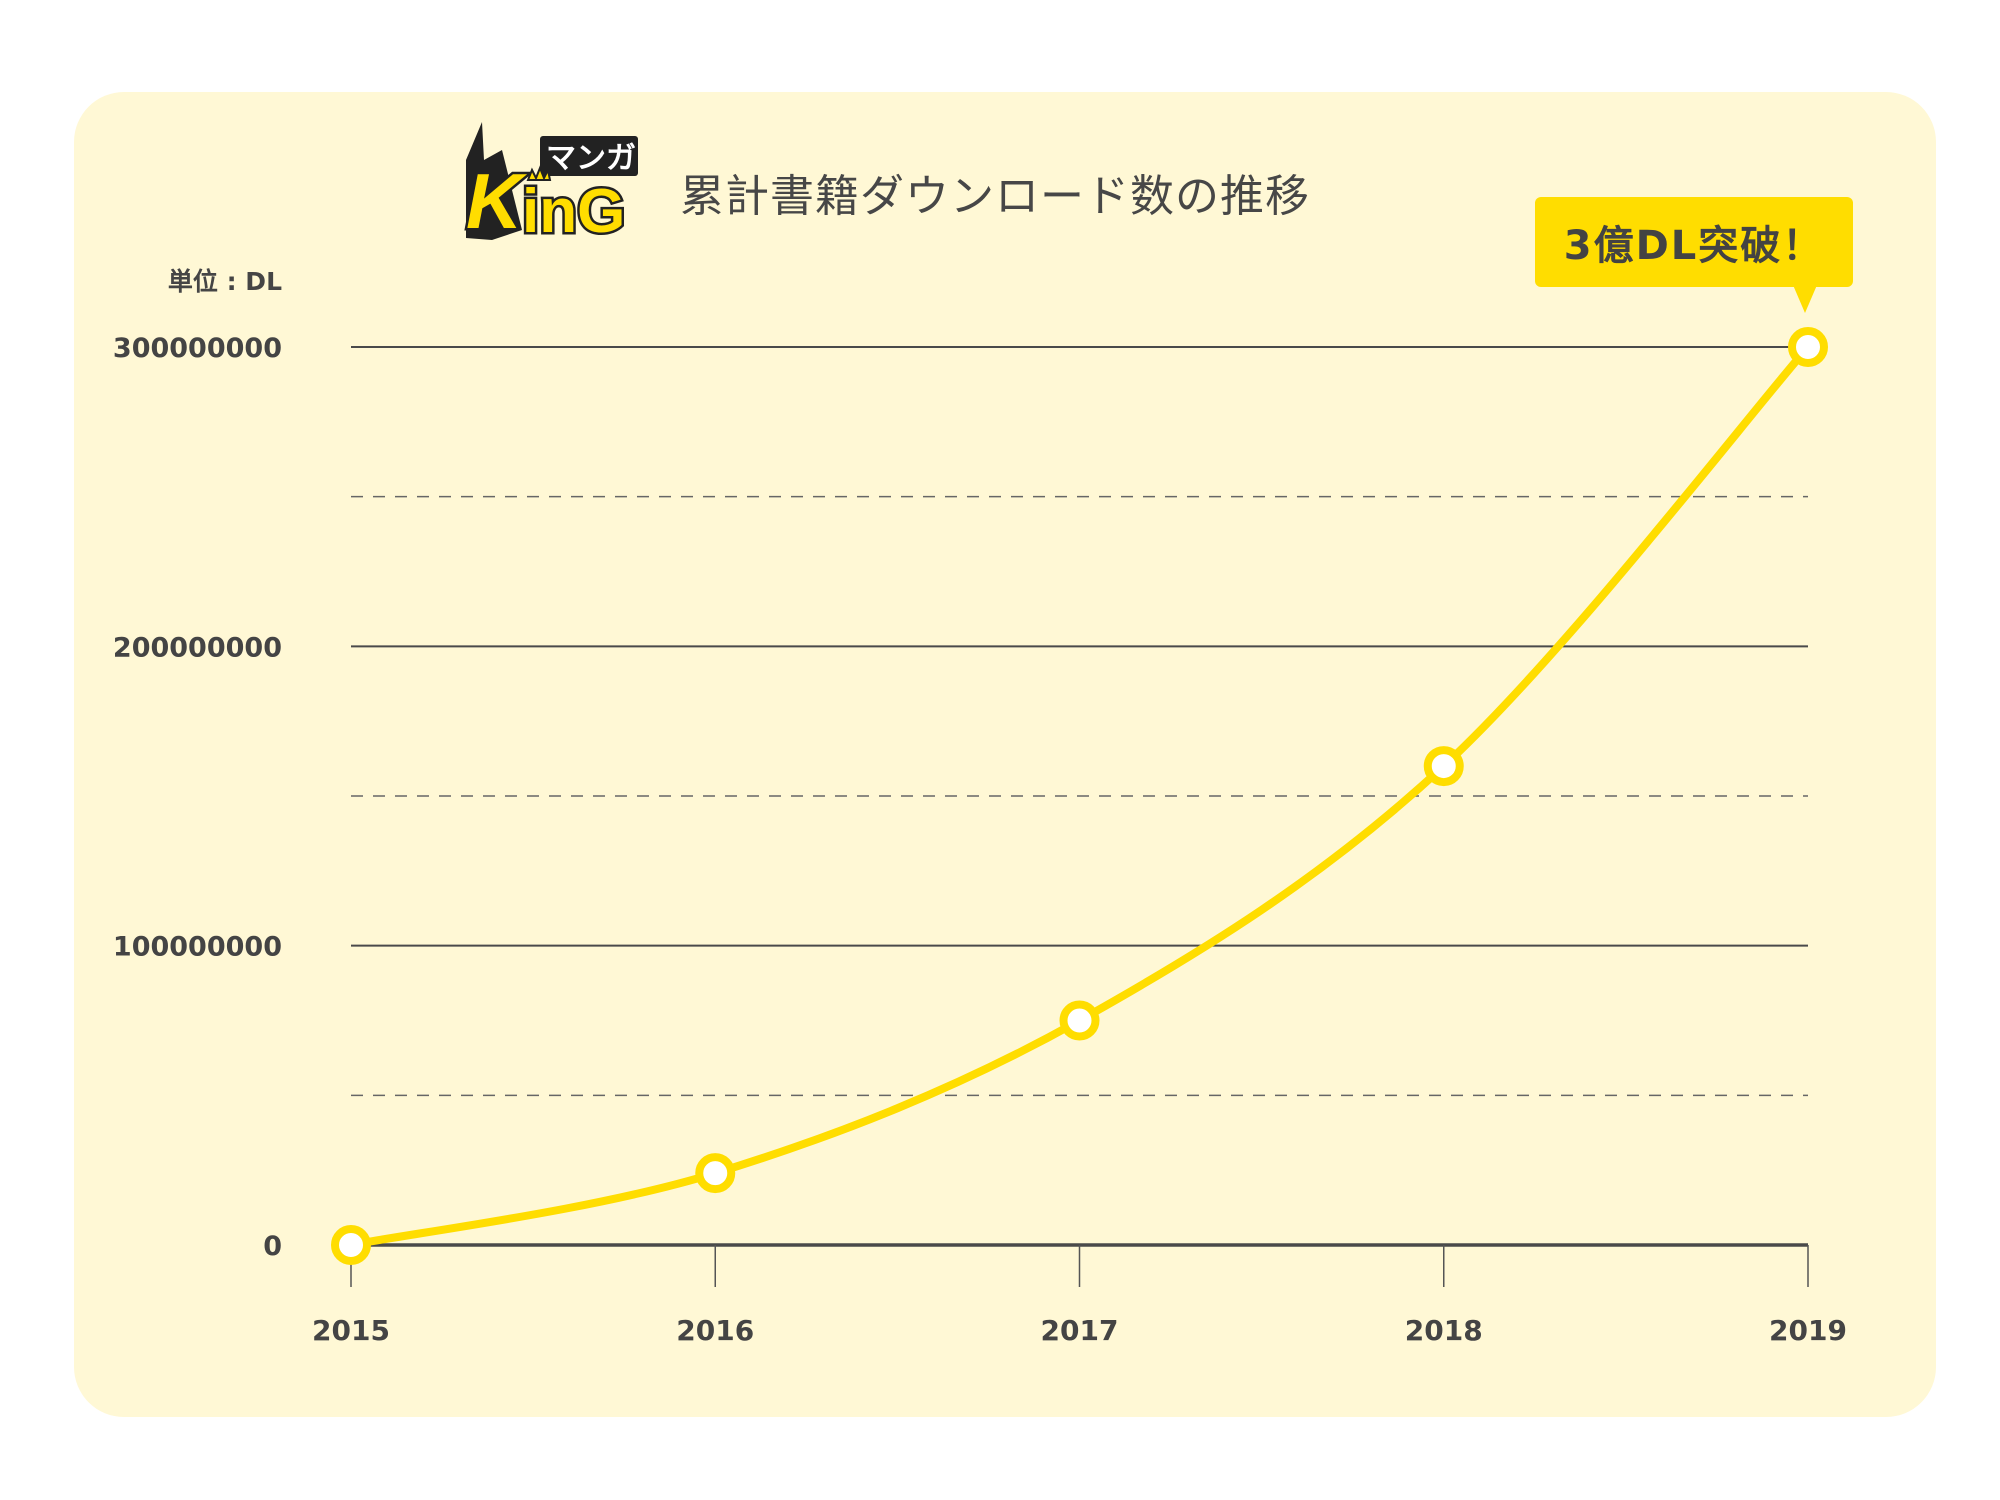 The height and width of the screenshot is (1500, 2000). Describe the element at coordinates (1444, 1330) in the screenshot. I see `x-tick-label: 2018` at that location.